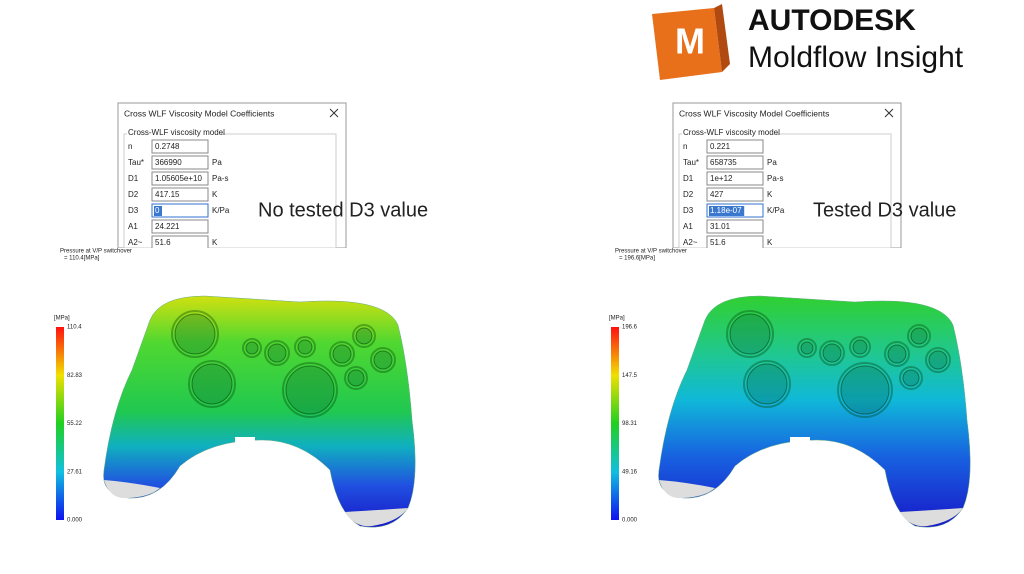  Describe the element at coordinates (157, 210) in the screenshot. I see `field-value: 0` at that location.